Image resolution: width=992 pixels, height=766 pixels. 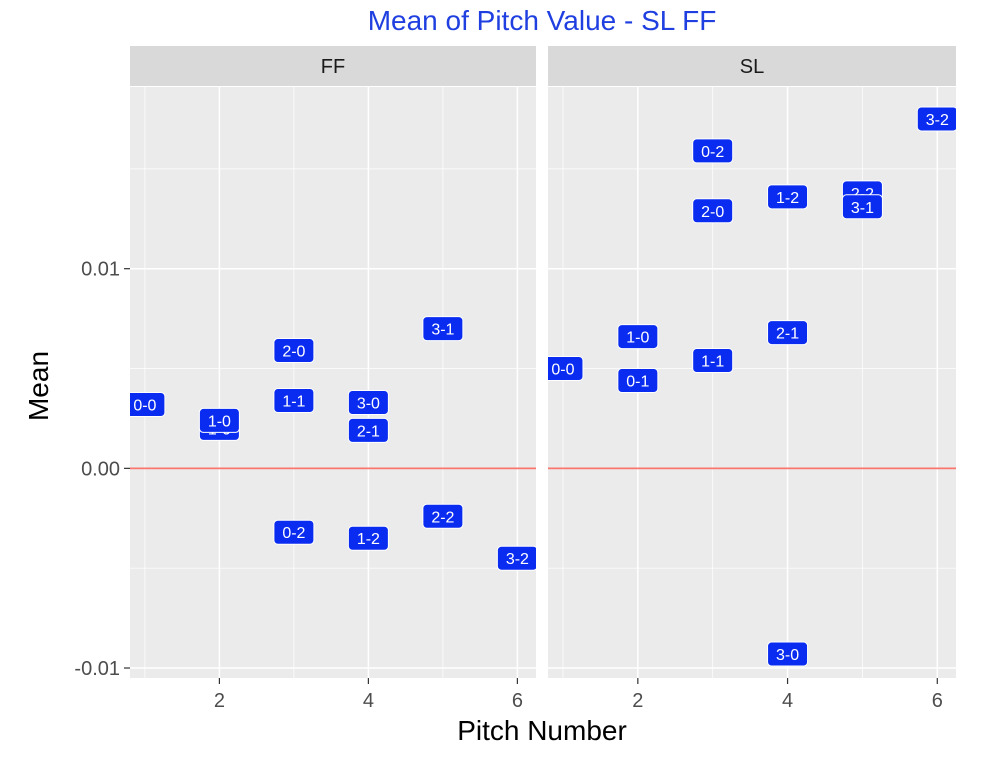 I want to click on y-tick-label: 0.00, so click(x=100, y=469).